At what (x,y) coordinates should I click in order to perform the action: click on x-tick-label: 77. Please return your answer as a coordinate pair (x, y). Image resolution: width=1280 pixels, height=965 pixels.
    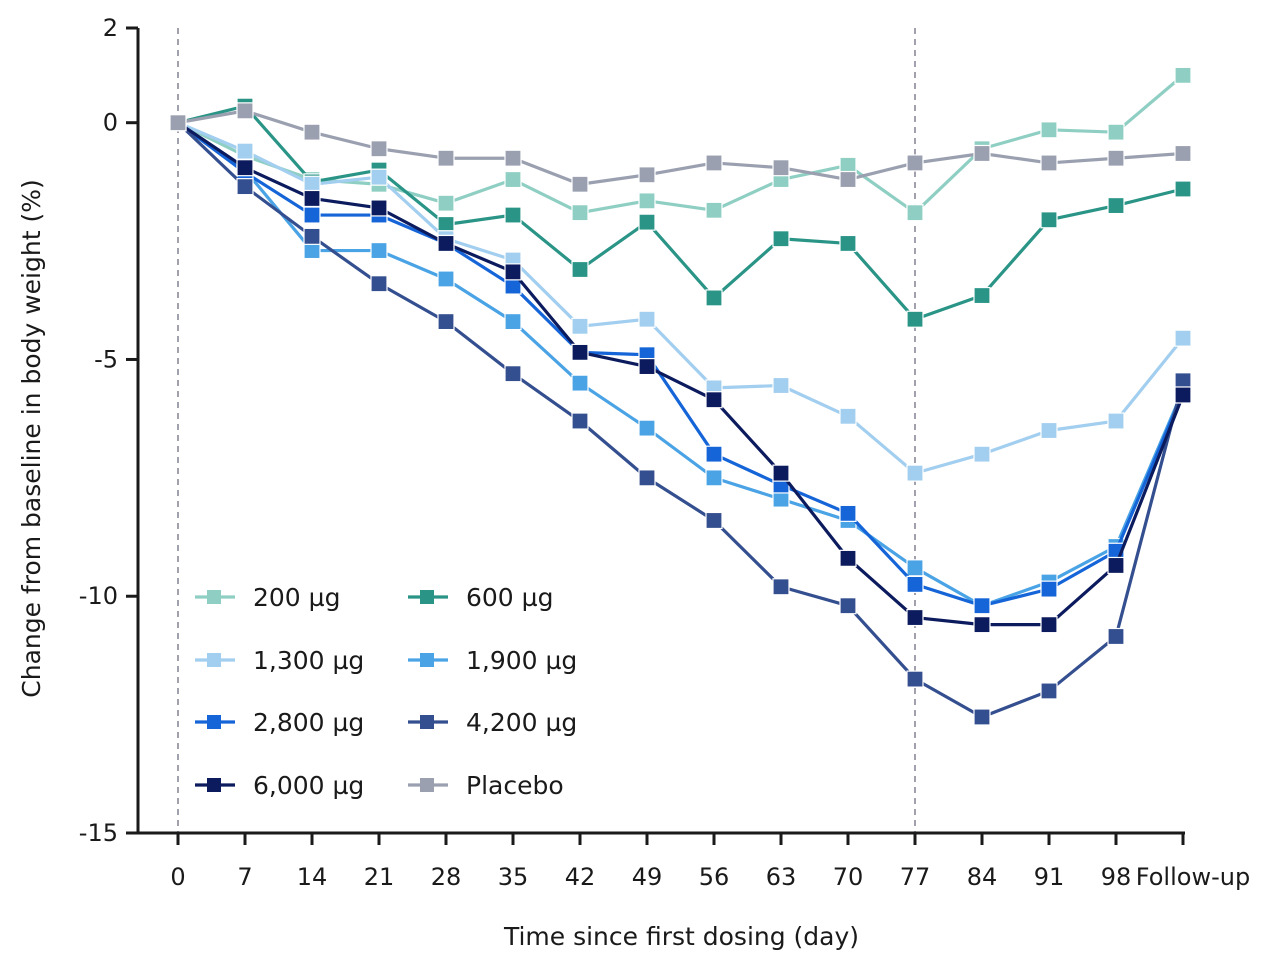
    Looking at the image, I should click on (915, 877).